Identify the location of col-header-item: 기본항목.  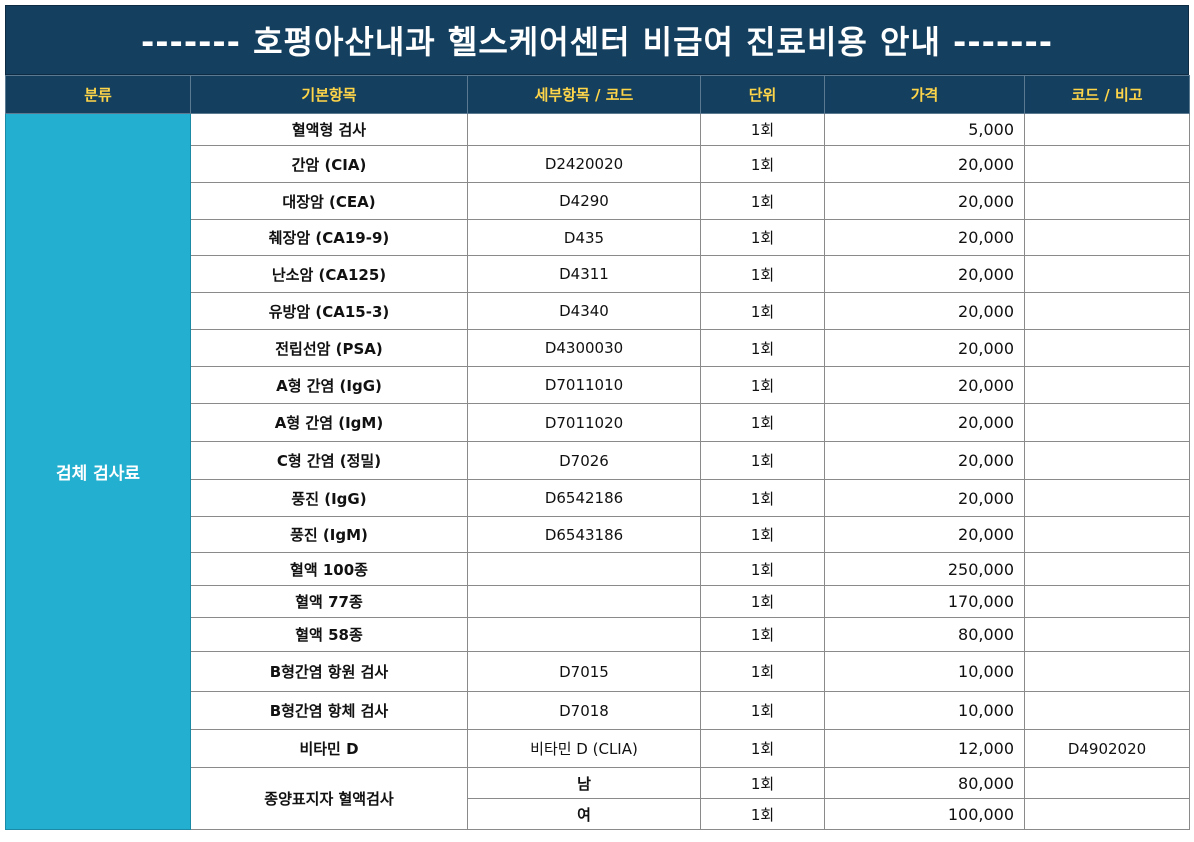
(329, 94).